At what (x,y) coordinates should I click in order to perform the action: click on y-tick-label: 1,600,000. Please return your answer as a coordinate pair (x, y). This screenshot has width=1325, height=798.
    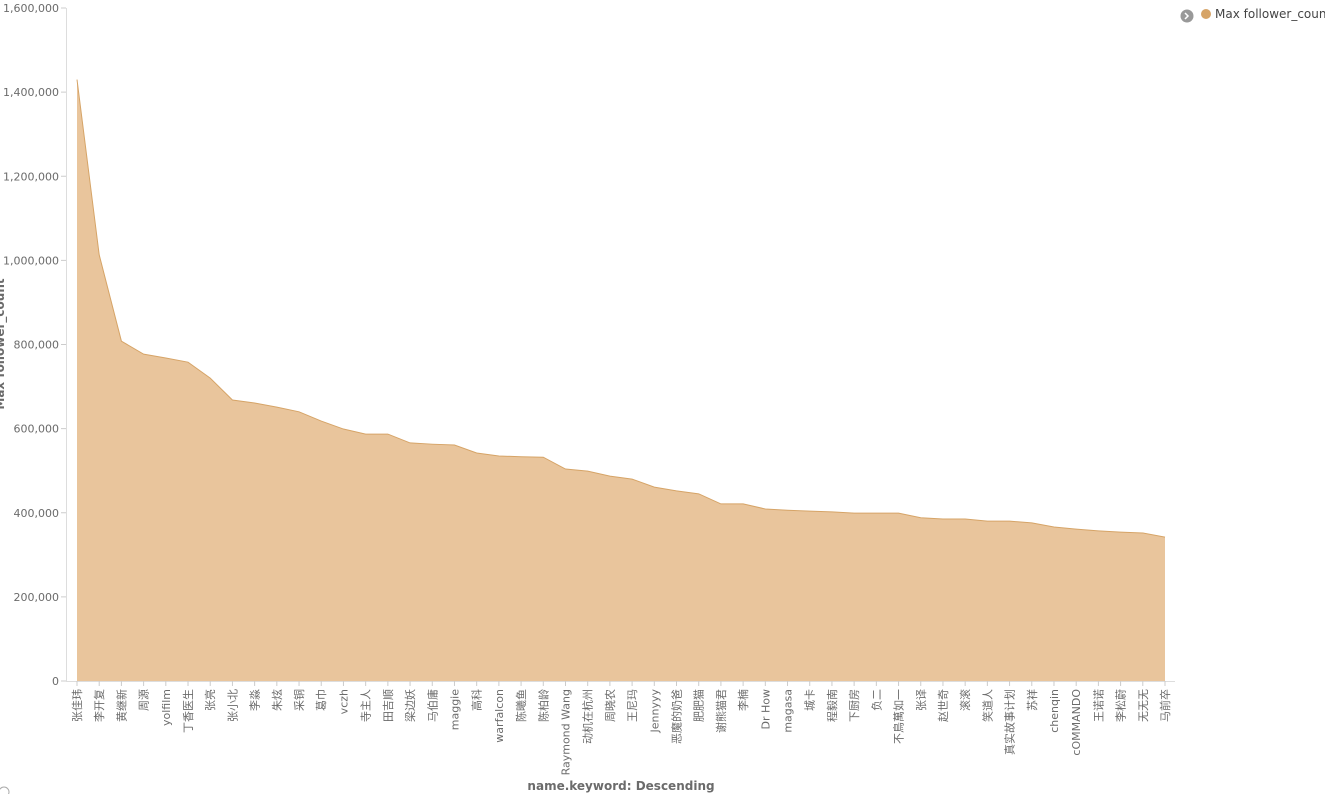
    Looking at the image, I should click on (31, 8).